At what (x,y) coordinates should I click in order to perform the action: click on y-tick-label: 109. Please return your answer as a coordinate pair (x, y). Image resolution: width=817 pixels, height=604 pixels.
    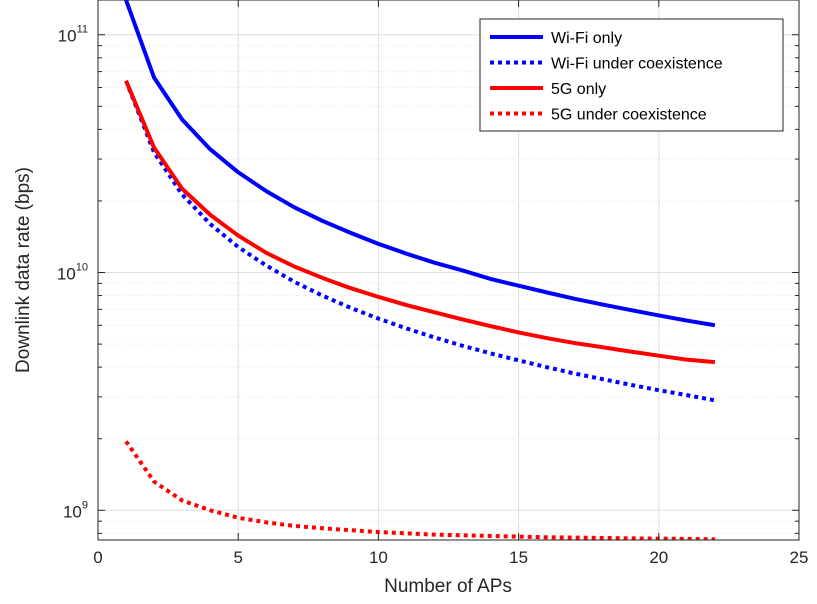
    Looking at the image, I should click on (75, 510).